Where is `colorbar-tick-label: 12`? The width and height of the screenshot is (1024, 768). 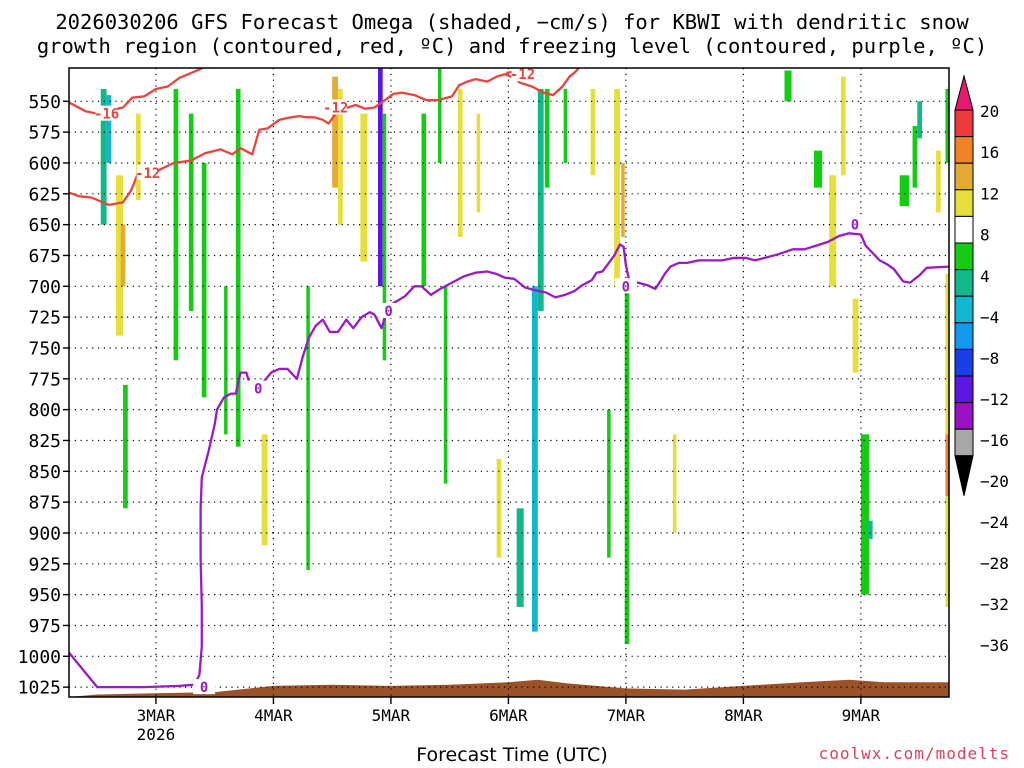
colorbar-tick-label: 12 is located at coordinates (989, 193).